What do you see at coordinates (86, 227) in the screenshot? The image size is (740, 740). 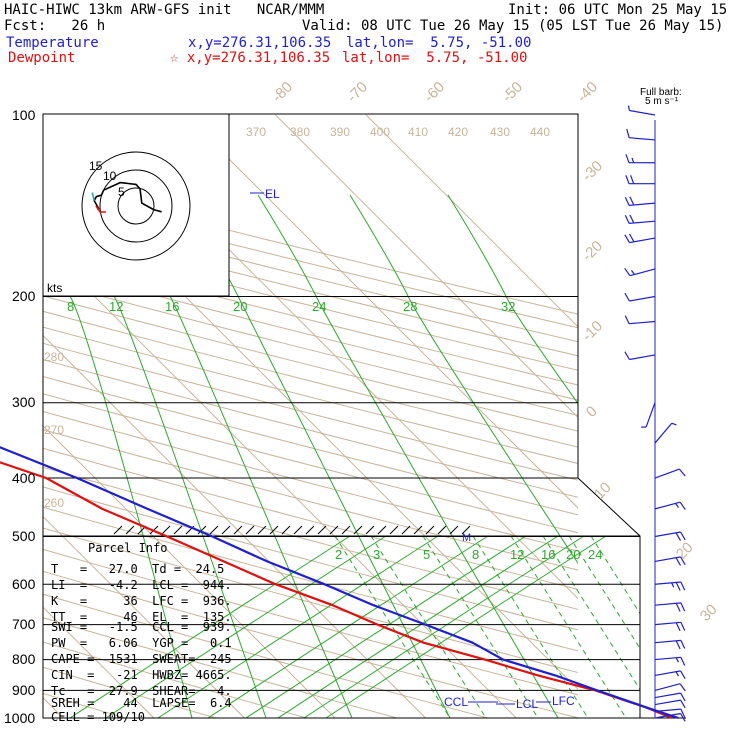 I see `hodograph-labels: kts 5 10 15` at bounding box center [86, 227].